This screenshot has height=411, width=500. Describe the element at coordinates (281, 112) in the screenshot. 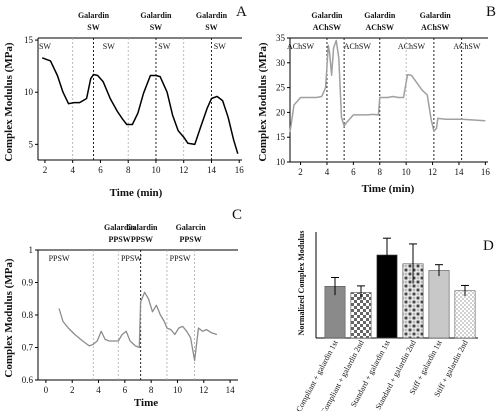

I see `panel-b-y-tick-label: 20` at that location.